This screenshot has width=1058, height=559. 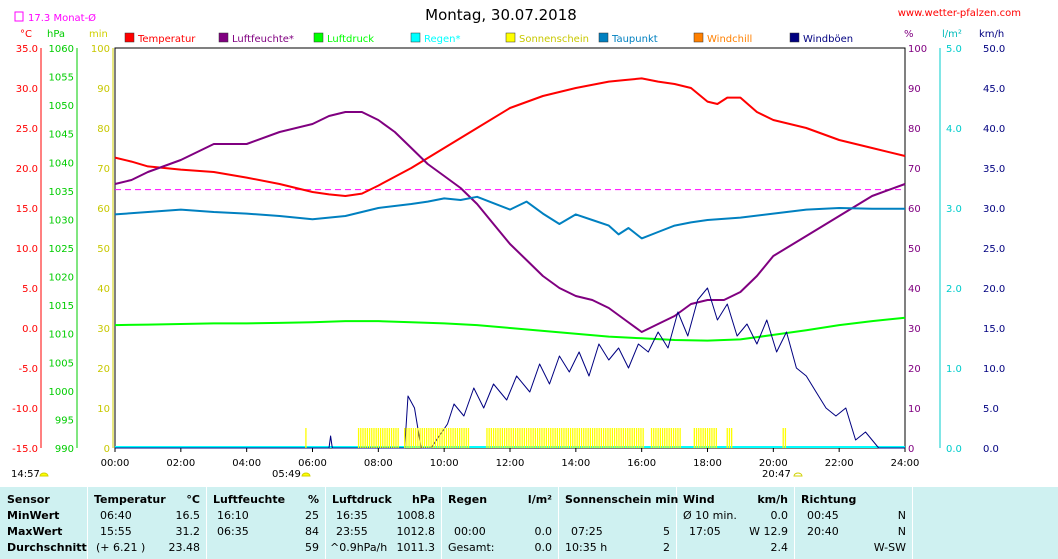 I want to click on time-tick-label: 08:00, so click(x=378, y=463).